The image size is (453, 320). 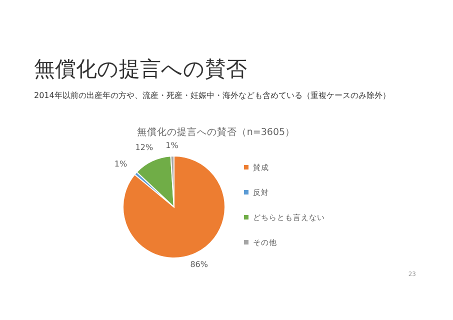 What do you see at coordinates (144, 147) in the screenshot?
I see `data-label: 12%` at bounding box center [144, 147].